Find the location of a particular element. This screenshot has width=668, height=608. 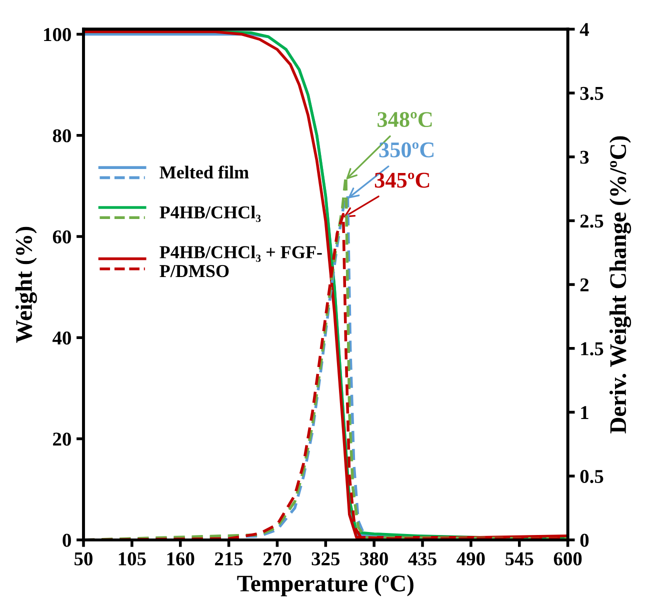

y-tick-label: 0 is located at coordinates (66, 540).